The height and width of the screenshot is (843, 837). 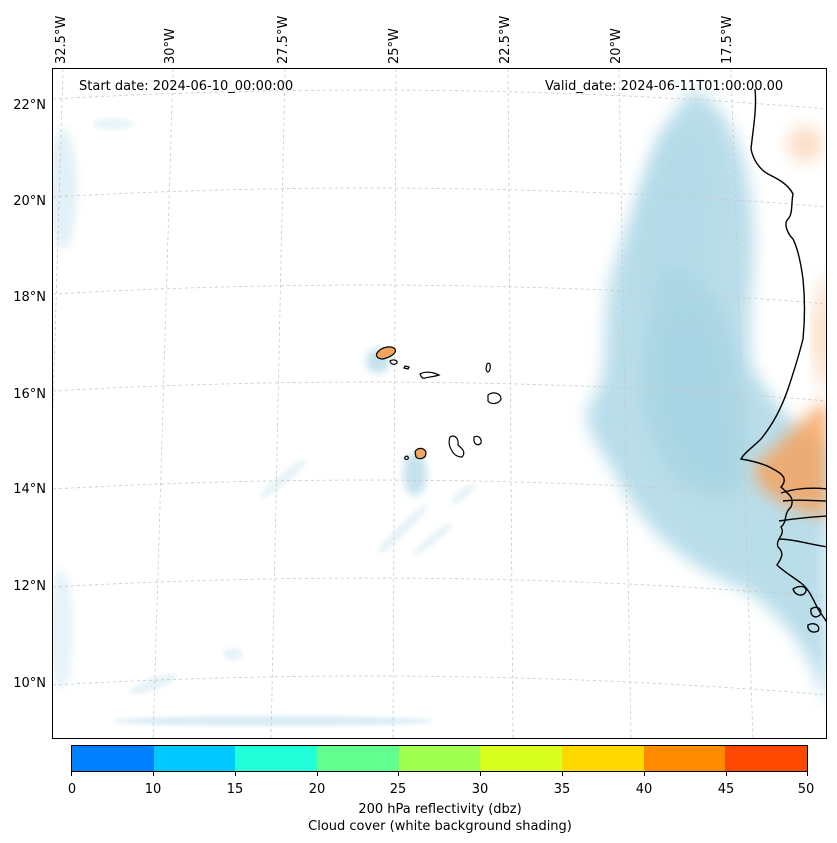 What do you see at coordinates (170, 46) in the screenshot?
I see `lon-label-30w: 30°W` at bounding box center [170, 46].